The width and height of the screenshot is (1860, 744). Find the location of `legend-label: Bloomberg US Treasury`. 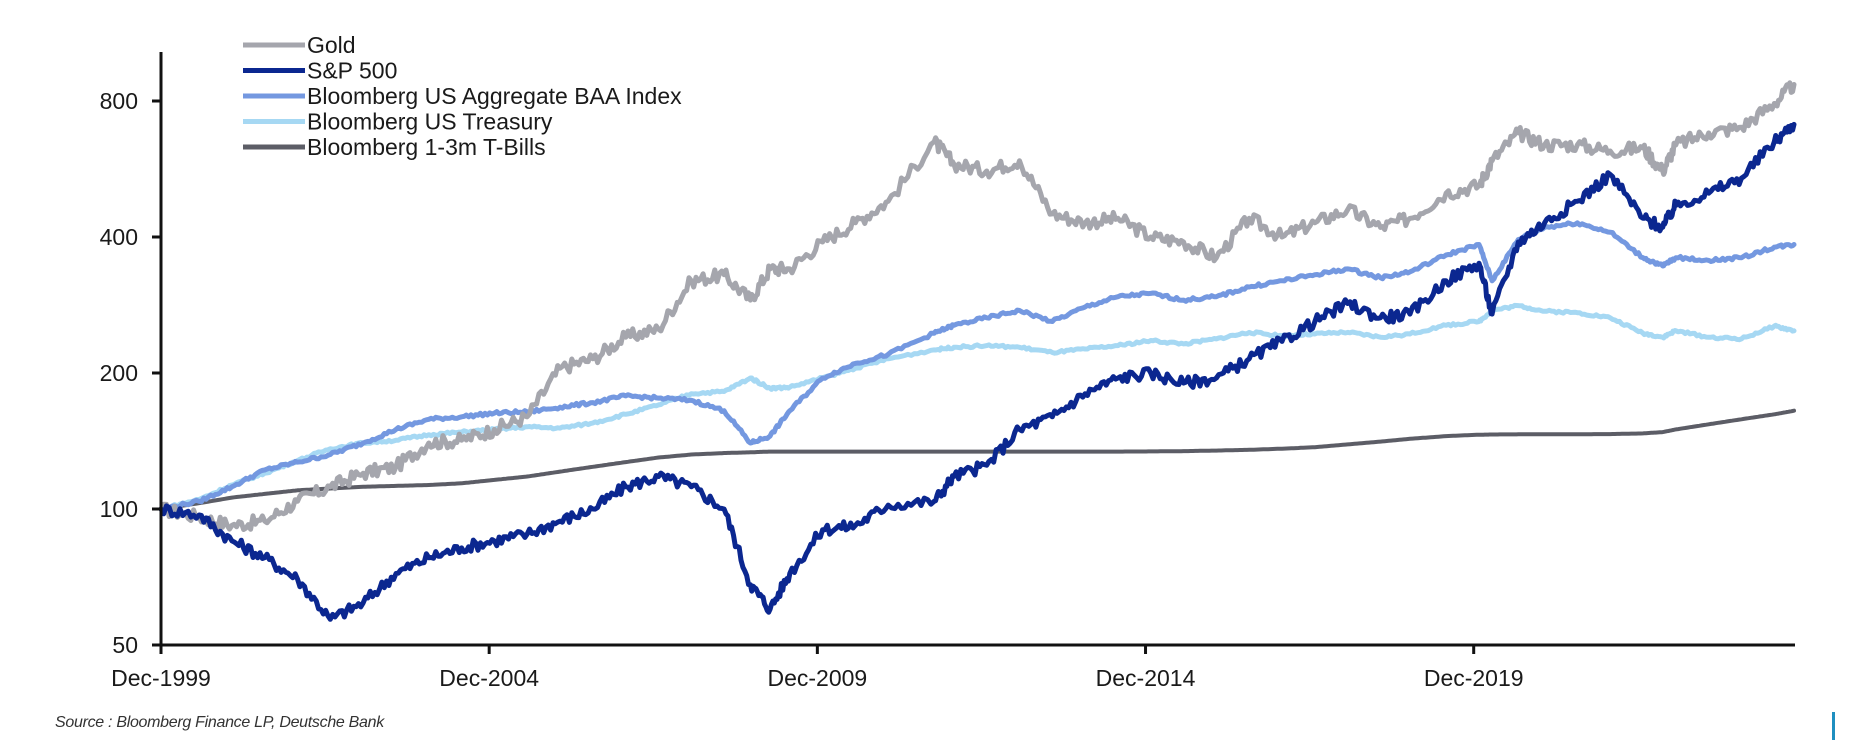

legend-label: Bloomberg US Treasury is located at coordinates (430, 122).